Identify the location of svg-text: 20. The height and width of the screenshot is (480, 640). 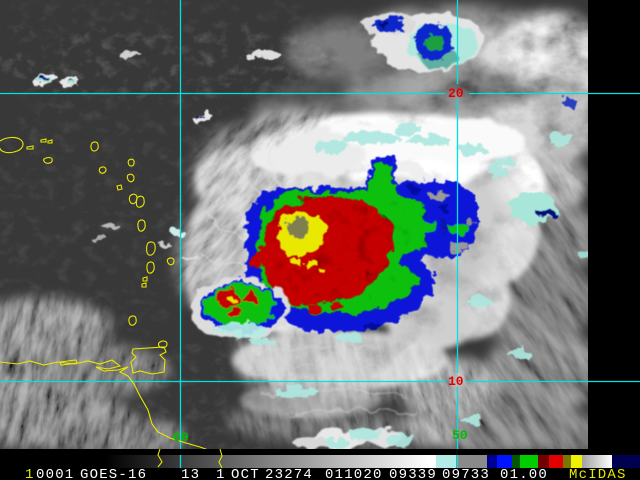
(456, 93).